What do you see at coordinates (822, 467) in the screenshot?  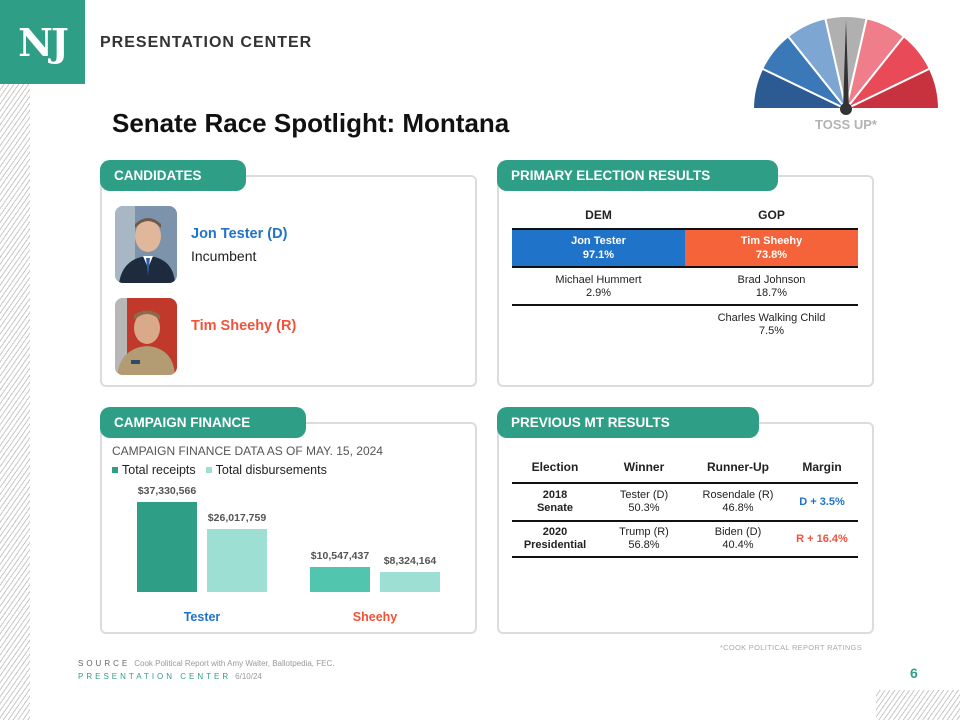 I see `col-margin: Margin` at bounding box center [822, 467].